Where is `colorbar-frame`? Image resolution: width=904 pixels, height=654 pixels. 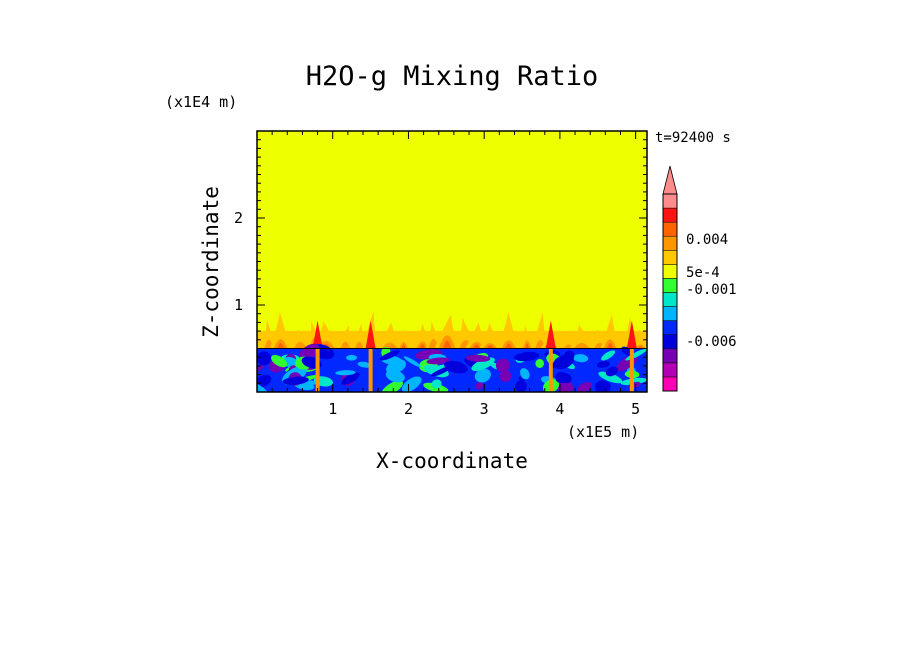
colorbar-frame is located at coordinates (670, 292).